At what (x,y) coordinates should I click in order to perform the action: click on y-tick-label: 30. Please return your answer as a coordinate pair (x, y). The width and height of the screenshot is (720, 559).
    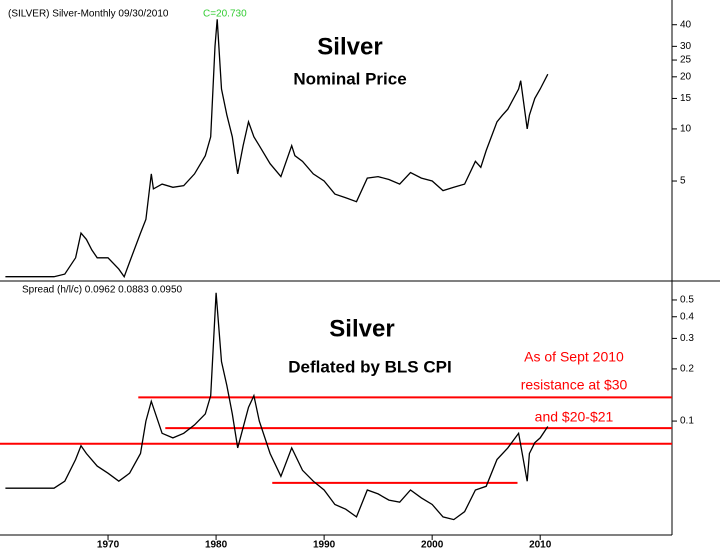
    Looking at the image, I should click on (686, 46).